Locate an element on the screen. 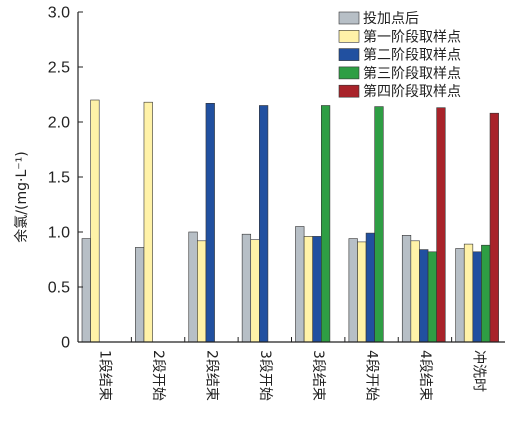 This screenshot has width=521, height=426. legend-label-1: 第一阶段取样点 is located at coordinates (412, 36).